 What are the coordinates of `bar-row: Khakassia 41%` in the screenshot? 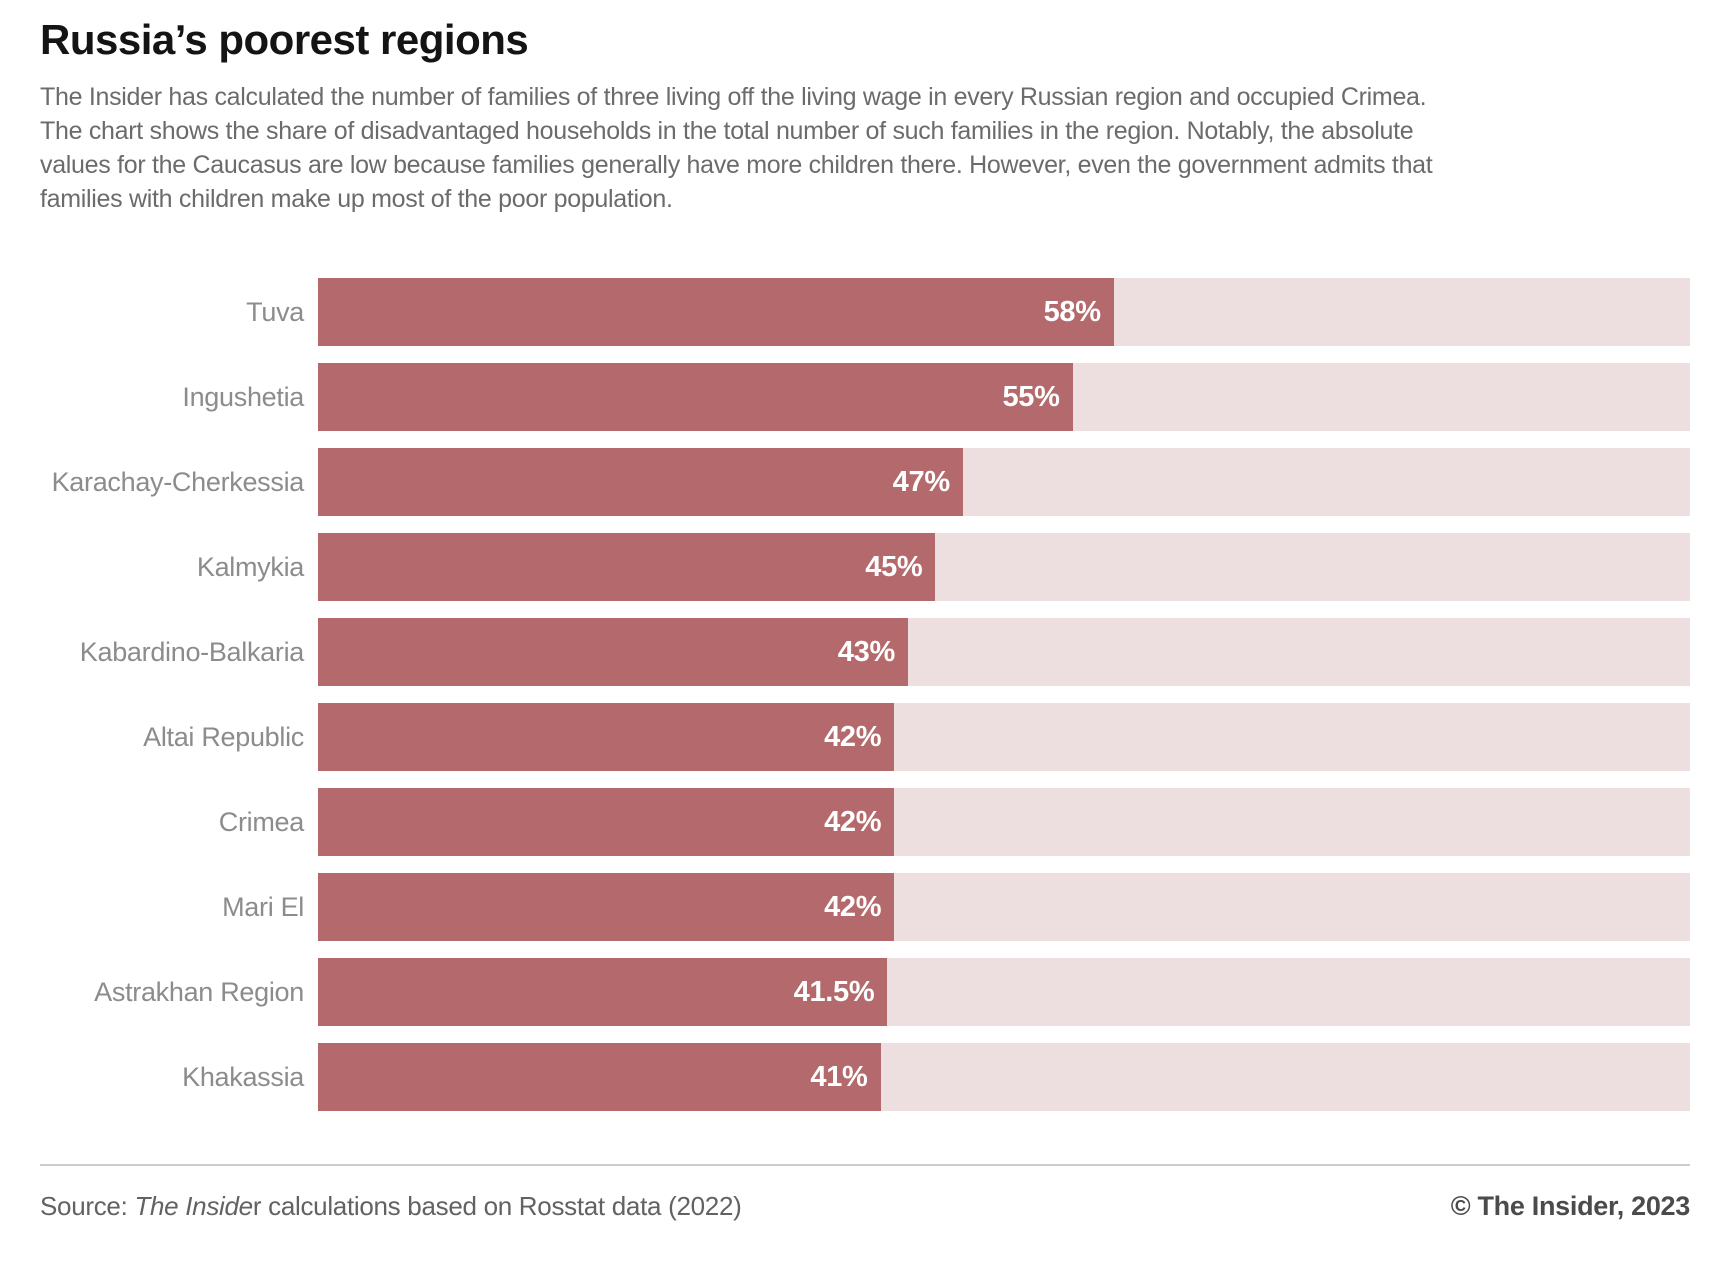 It's located at (865, 1077).